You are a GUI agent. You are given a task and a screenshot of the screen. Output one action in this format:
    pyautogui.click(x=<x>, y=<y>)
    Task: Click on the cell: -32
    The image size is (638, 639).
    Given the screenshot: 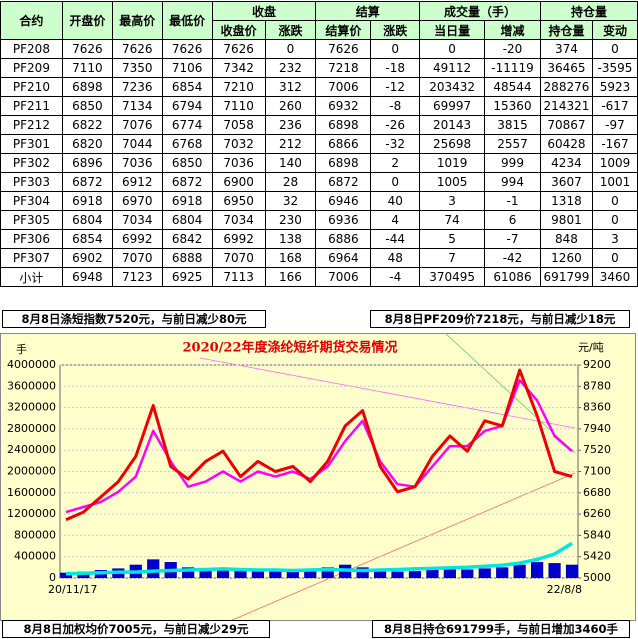 What is the action you would take?
    pyautogui.click(x=395, y=144)
    